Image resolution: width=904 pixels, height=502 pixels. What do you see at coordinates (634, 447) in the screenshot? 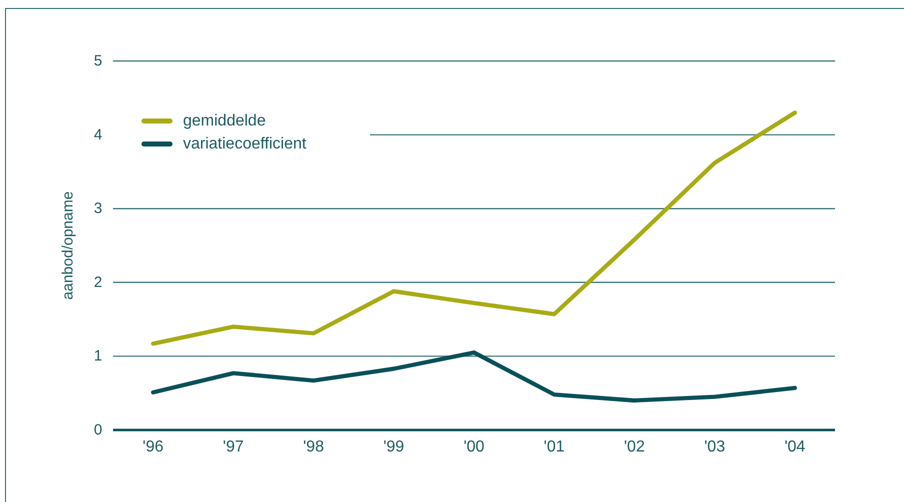
I see `x-tick-label: '02` at bounding box center [634, 447].